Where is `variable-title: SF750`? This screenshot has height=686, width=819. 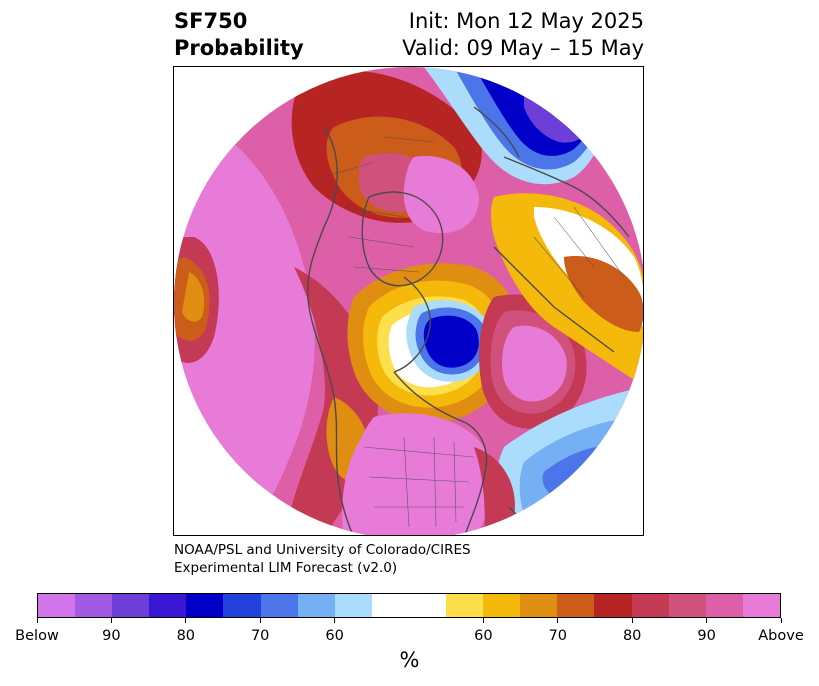 variable-title: SF750 is located at coordinates (211, 21).